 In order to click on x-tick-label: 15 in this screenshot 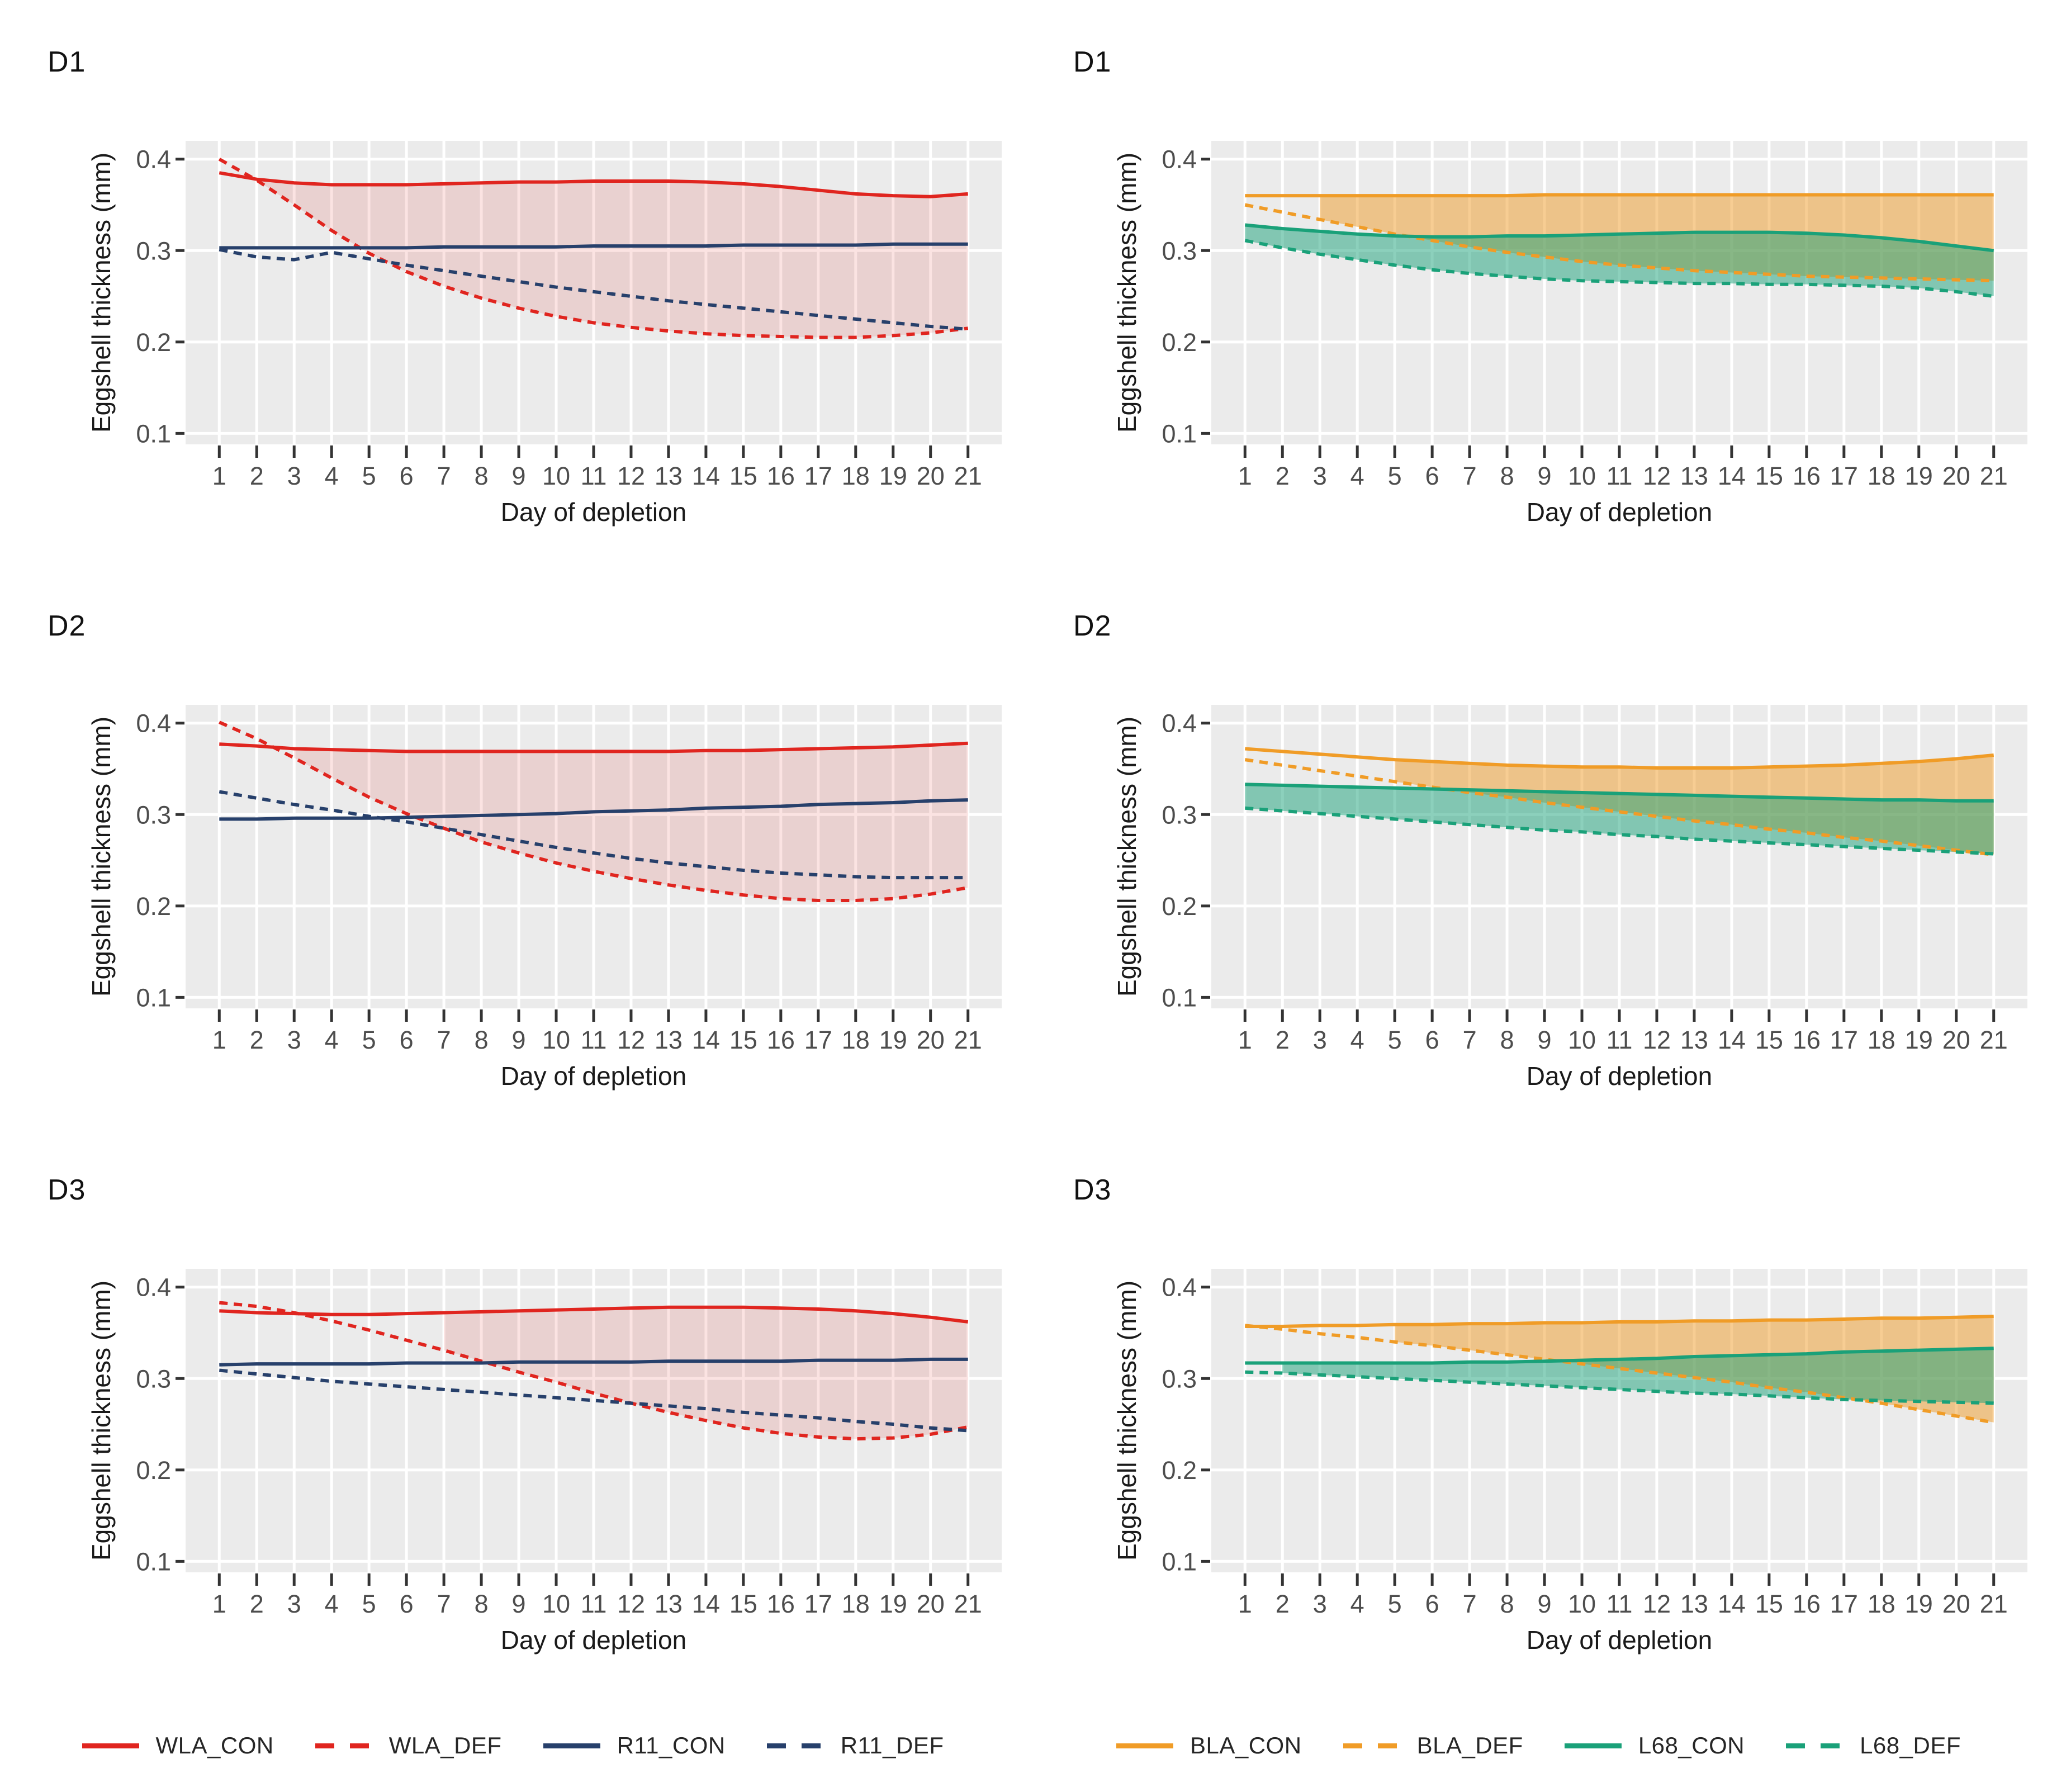, I will do `click(1769, 1040)`.